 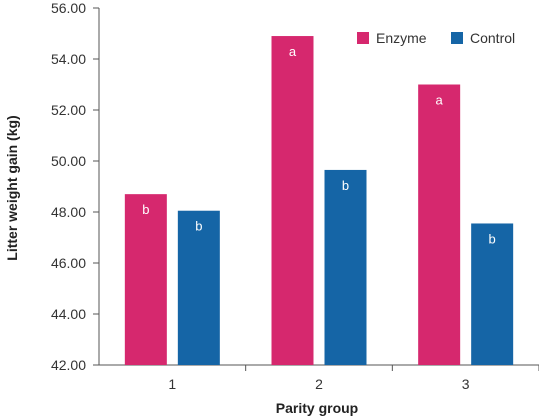 I want to click on legend-label-enzyme: Enzyme, so click(x=401, y=38).